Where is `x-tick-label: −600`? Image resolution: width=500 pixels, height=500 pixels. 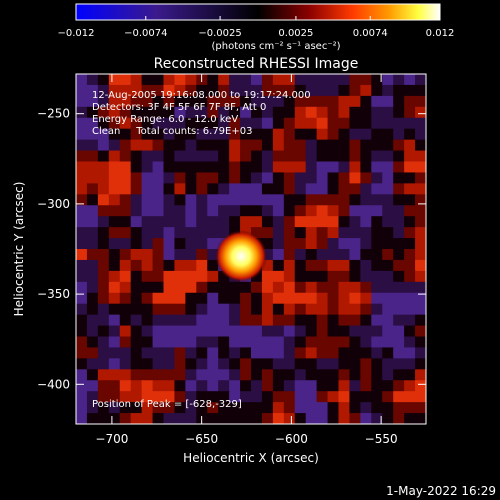 x-tick-label: −600 is located at coordinates (291, 439).